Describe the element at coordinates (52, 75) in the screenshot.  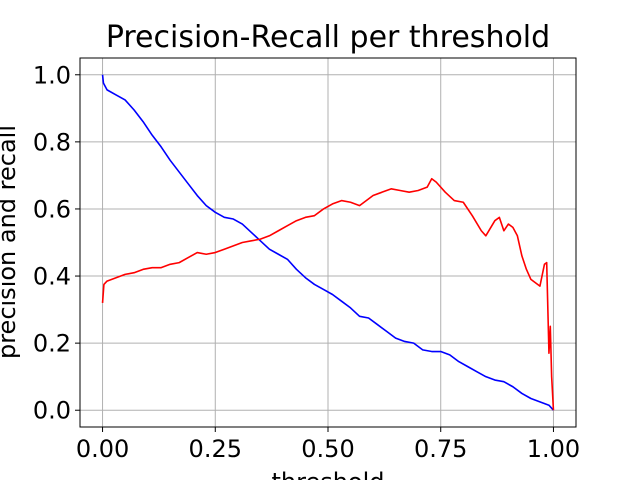
I see `y-tick-label: 1.0` at that location.